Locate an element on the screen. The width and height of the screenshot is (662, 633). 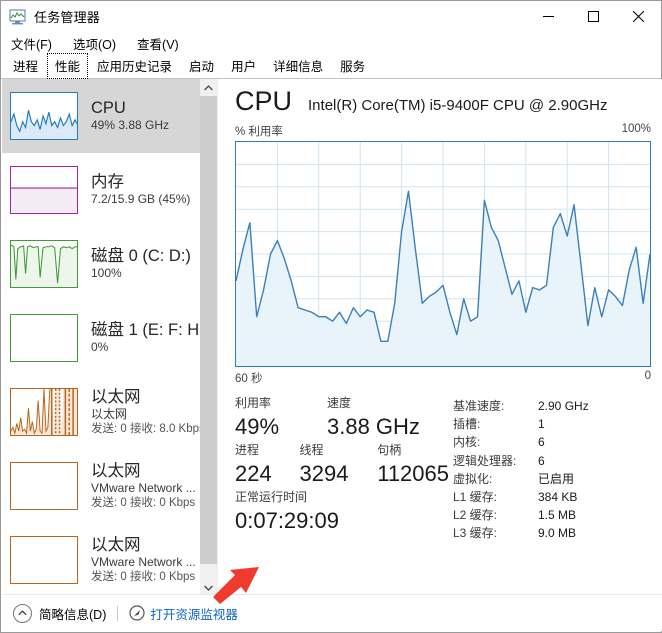
scrollbar-thumb is located at coordinates (208, 330).